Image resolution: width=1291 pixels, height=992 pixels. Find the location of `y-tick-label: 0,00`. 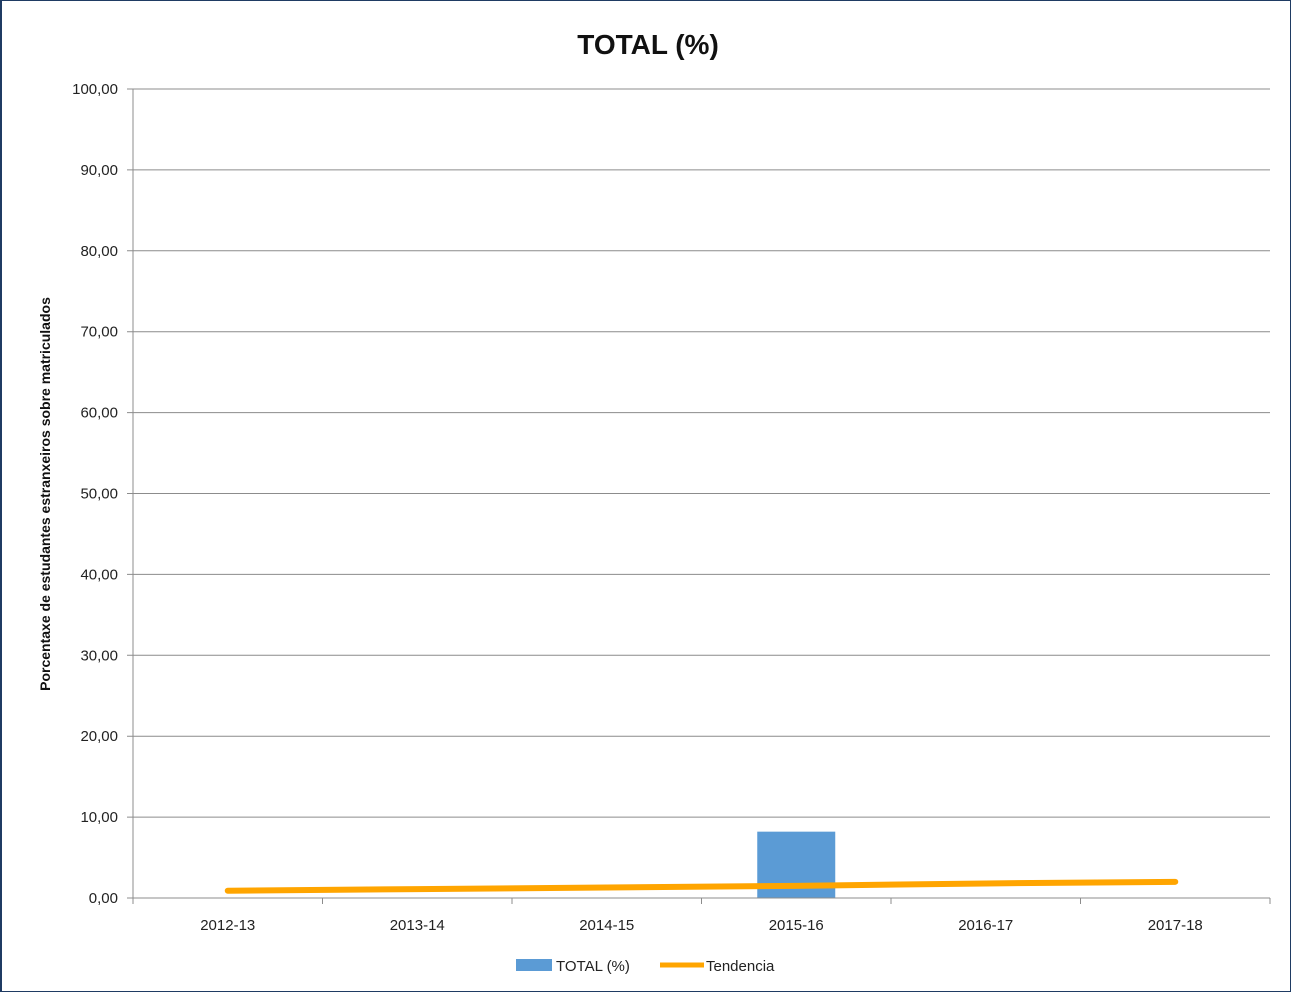

y-tick-label: 0,00 is located at coordinates (103, 898).